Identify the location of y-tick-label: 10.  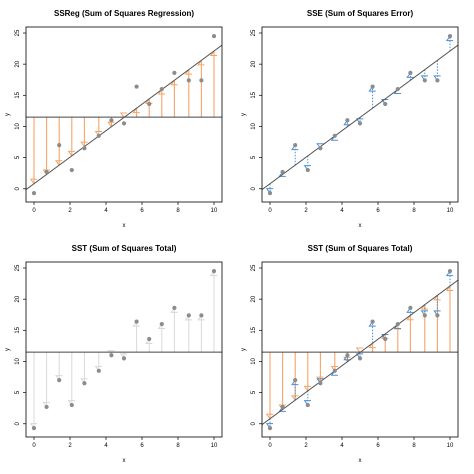
(254, 360).